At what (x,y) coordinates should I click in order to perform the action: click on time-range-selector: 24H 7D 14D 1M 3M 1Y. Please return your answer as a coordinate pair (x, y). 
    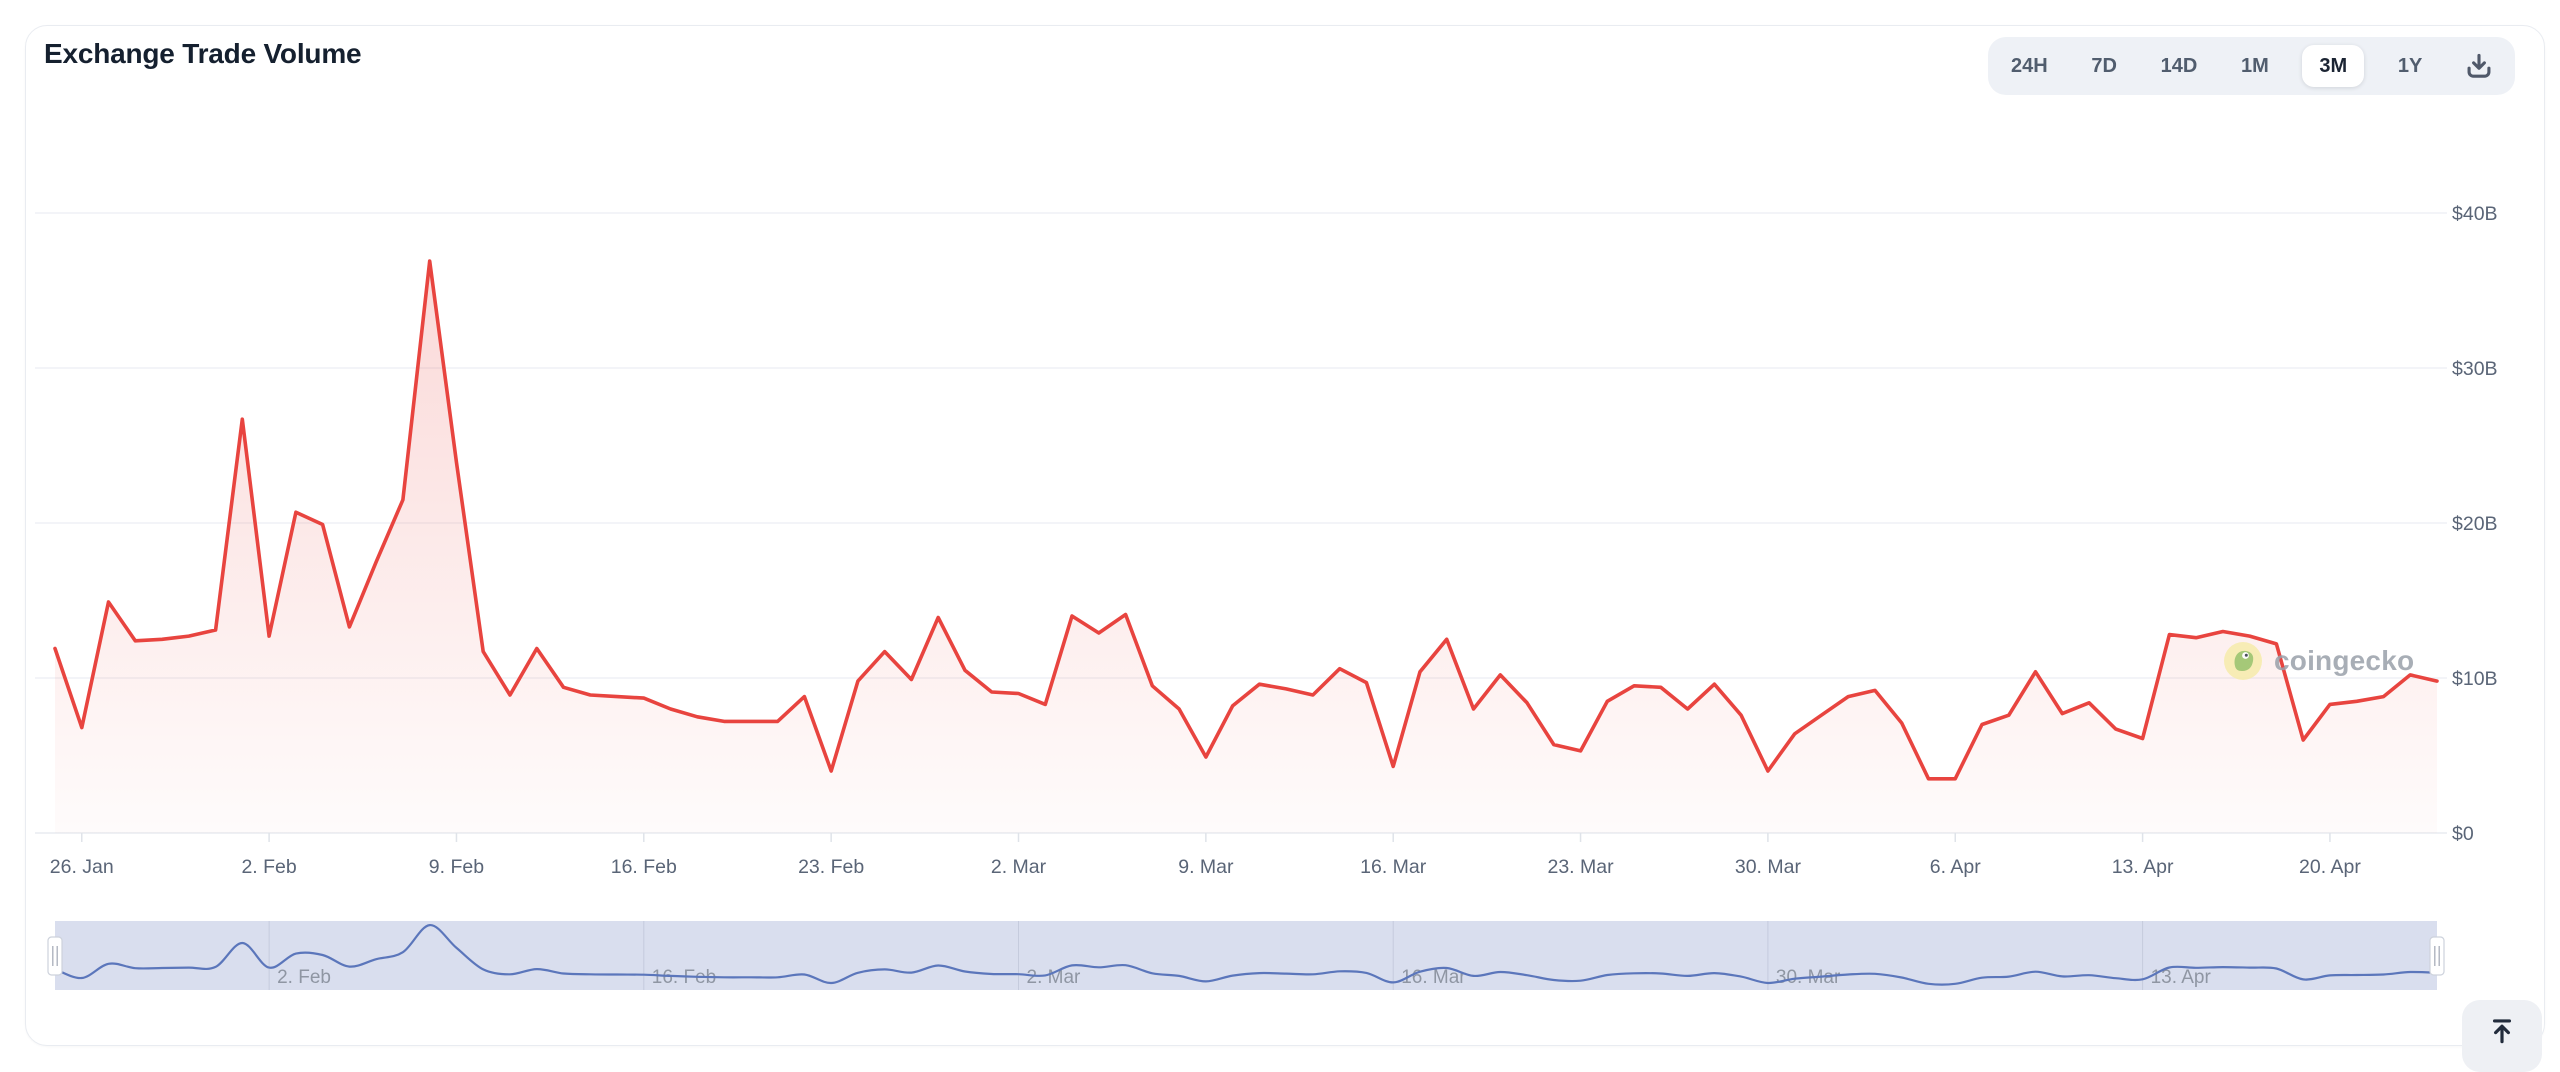
    Looking at the image, I should click on (2251, 66).